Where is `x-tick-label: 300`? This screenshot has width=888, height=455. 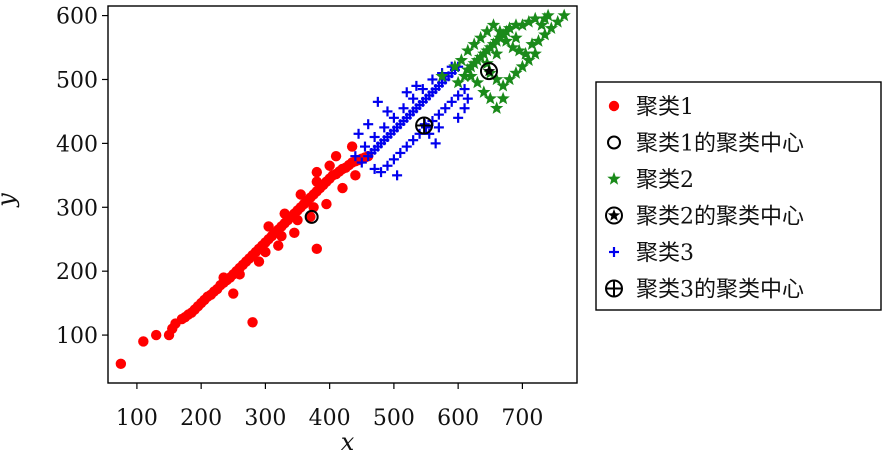
x-tick-label: 300 is located at coordinates (265, 418).